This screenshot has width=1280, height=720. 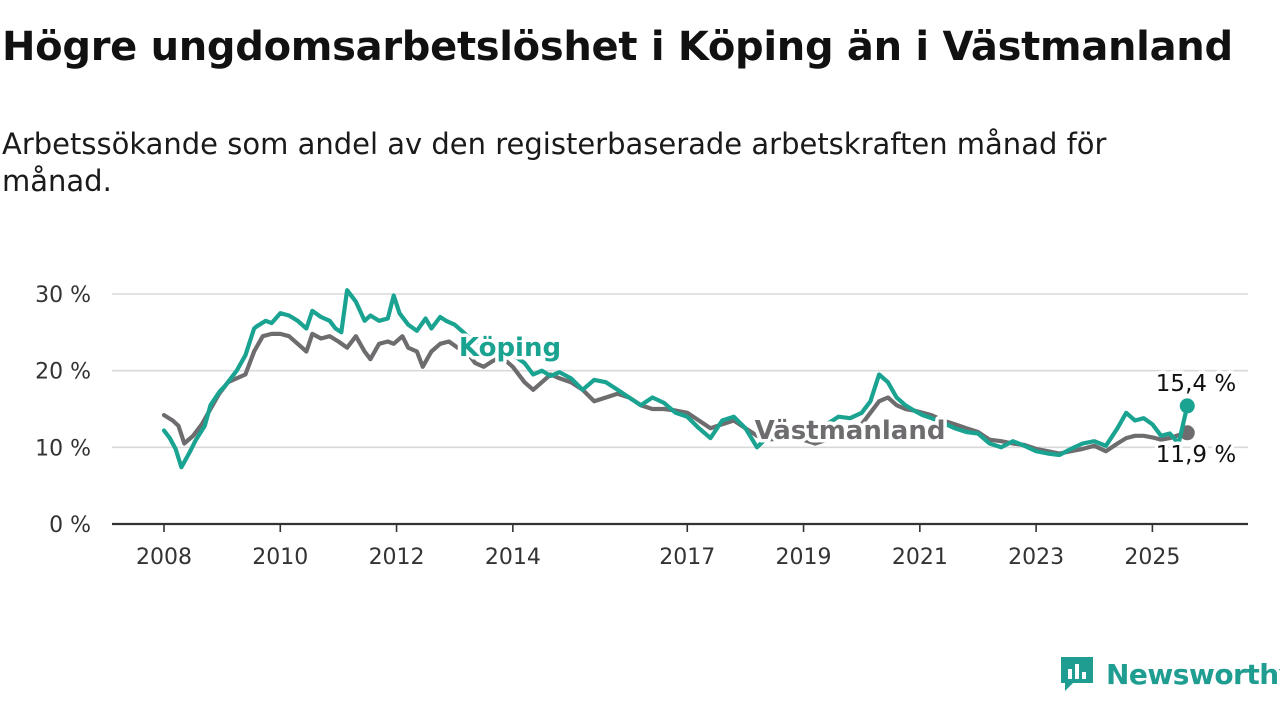 What do you see at coordinates (687, 557) in the screenshot?
I see `x-tick-label: 2017` at bounding box center [687, 557].